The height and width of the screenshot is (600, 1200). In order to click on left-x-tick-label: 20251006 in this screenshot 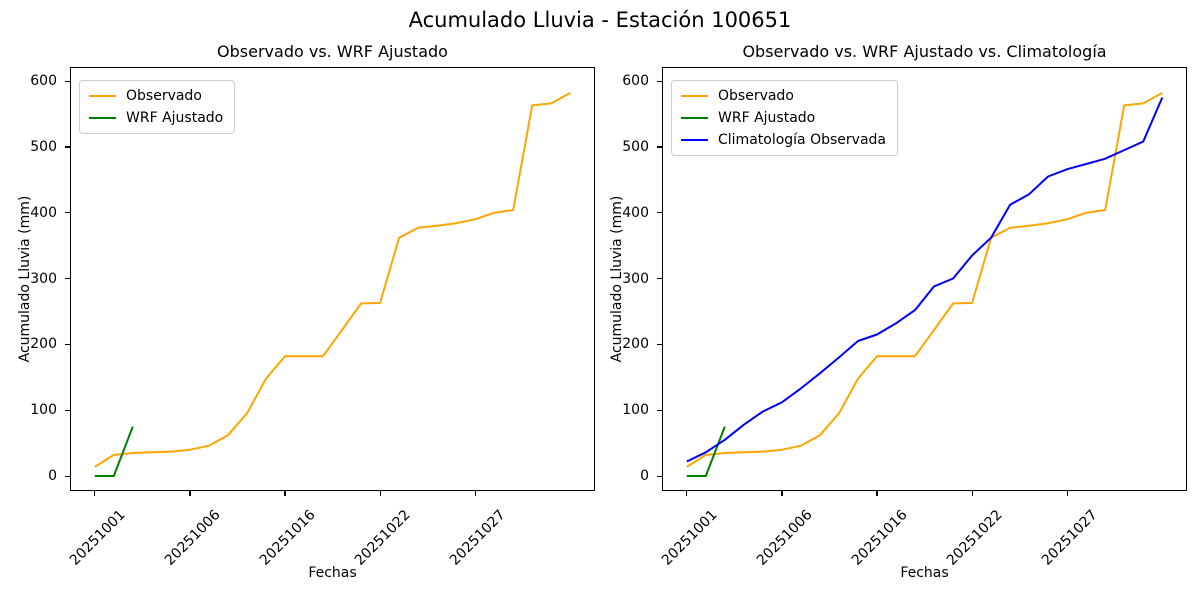, I will do `click(192, 538)`.